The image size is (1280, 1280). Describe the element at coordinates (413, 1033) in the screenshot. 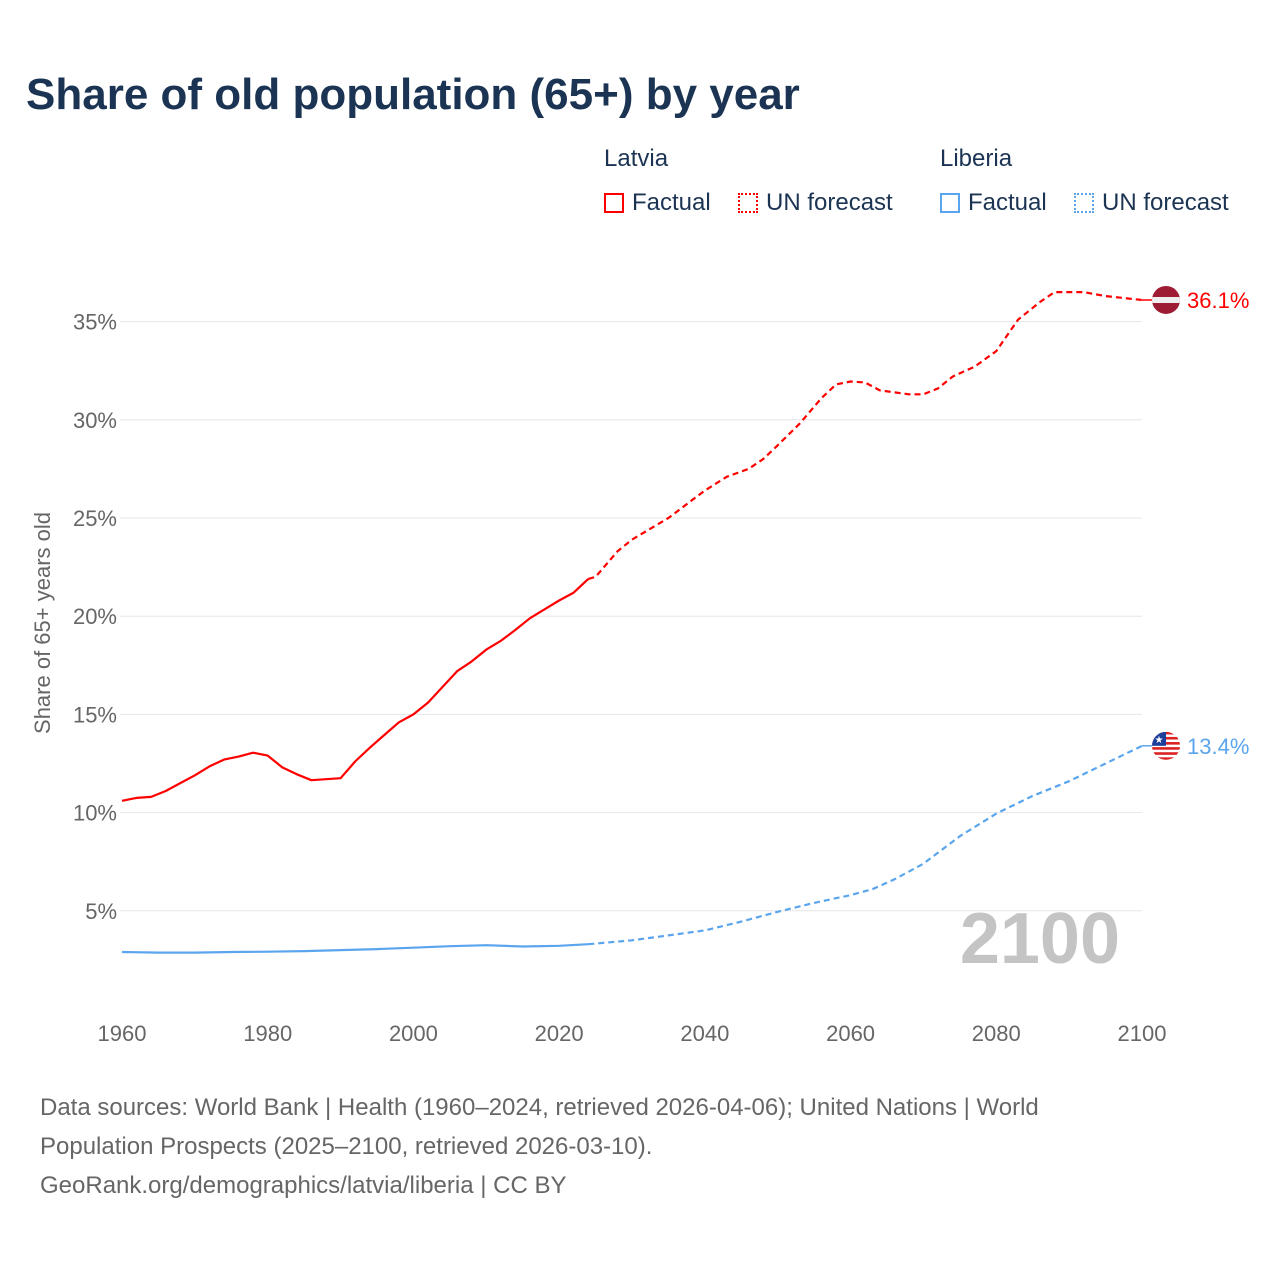

I see `x-tick-label: 2000` at that location.